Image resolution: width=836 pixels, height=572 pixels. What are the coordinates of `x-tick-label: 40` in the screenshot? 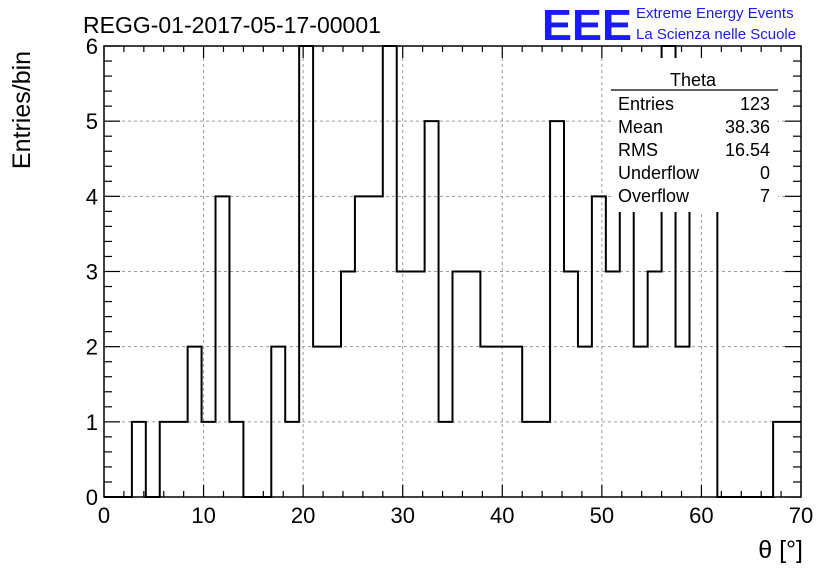 It's located at (502, 515).